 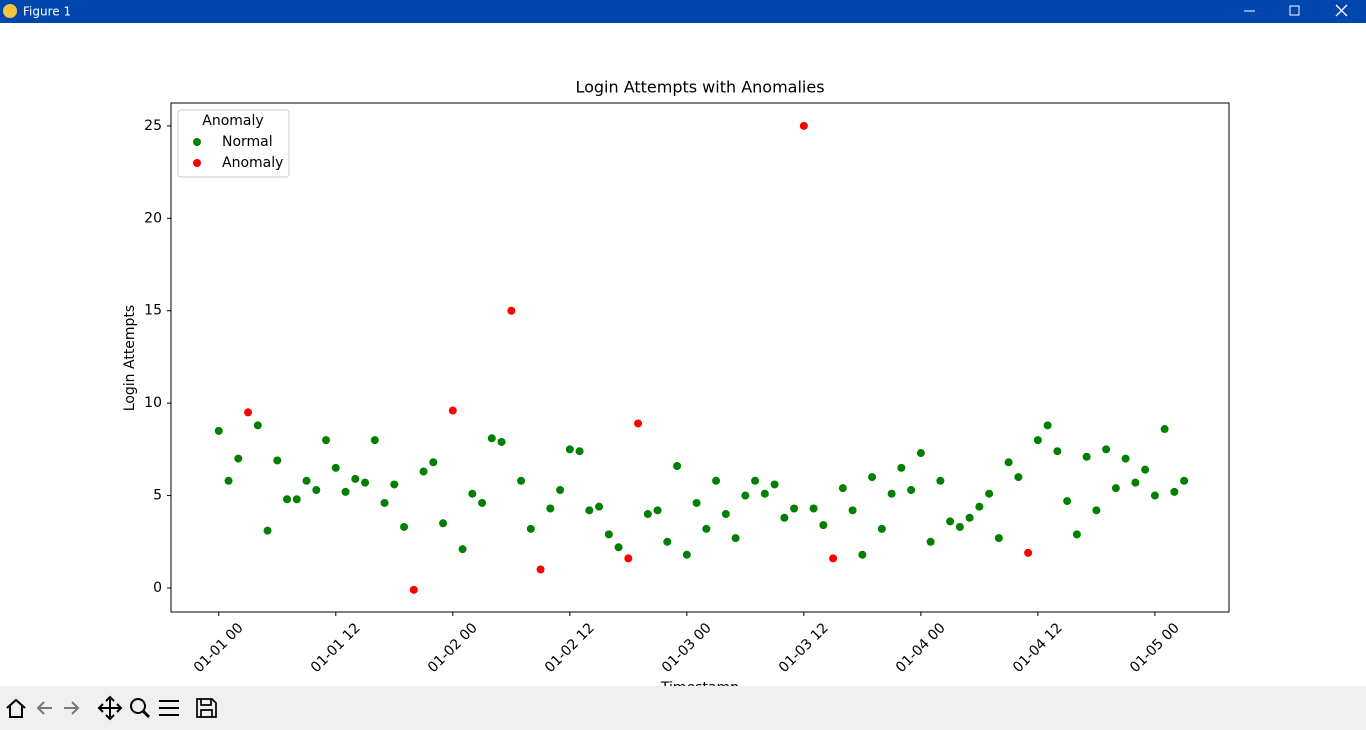 I want to click on y-tick-label: 5, so click(x=157, y=496).